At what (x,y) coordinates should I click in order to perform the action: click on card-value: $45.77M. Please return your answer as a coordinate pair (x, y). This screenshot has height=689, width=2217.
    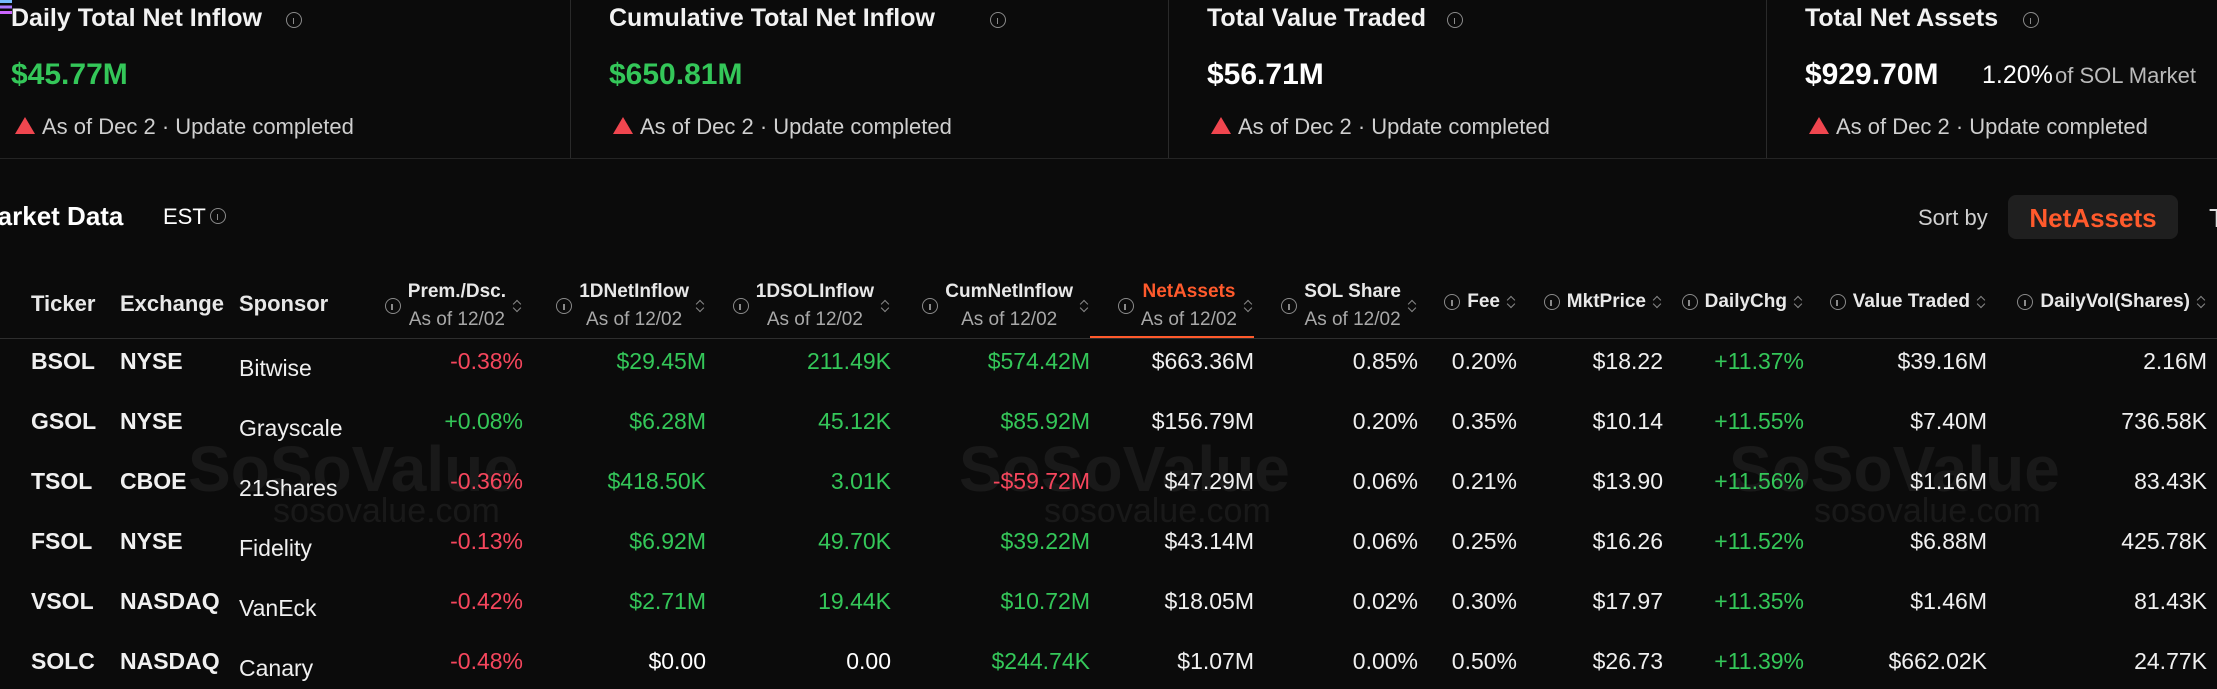
    Looking at the image, I should click on (69, 74).